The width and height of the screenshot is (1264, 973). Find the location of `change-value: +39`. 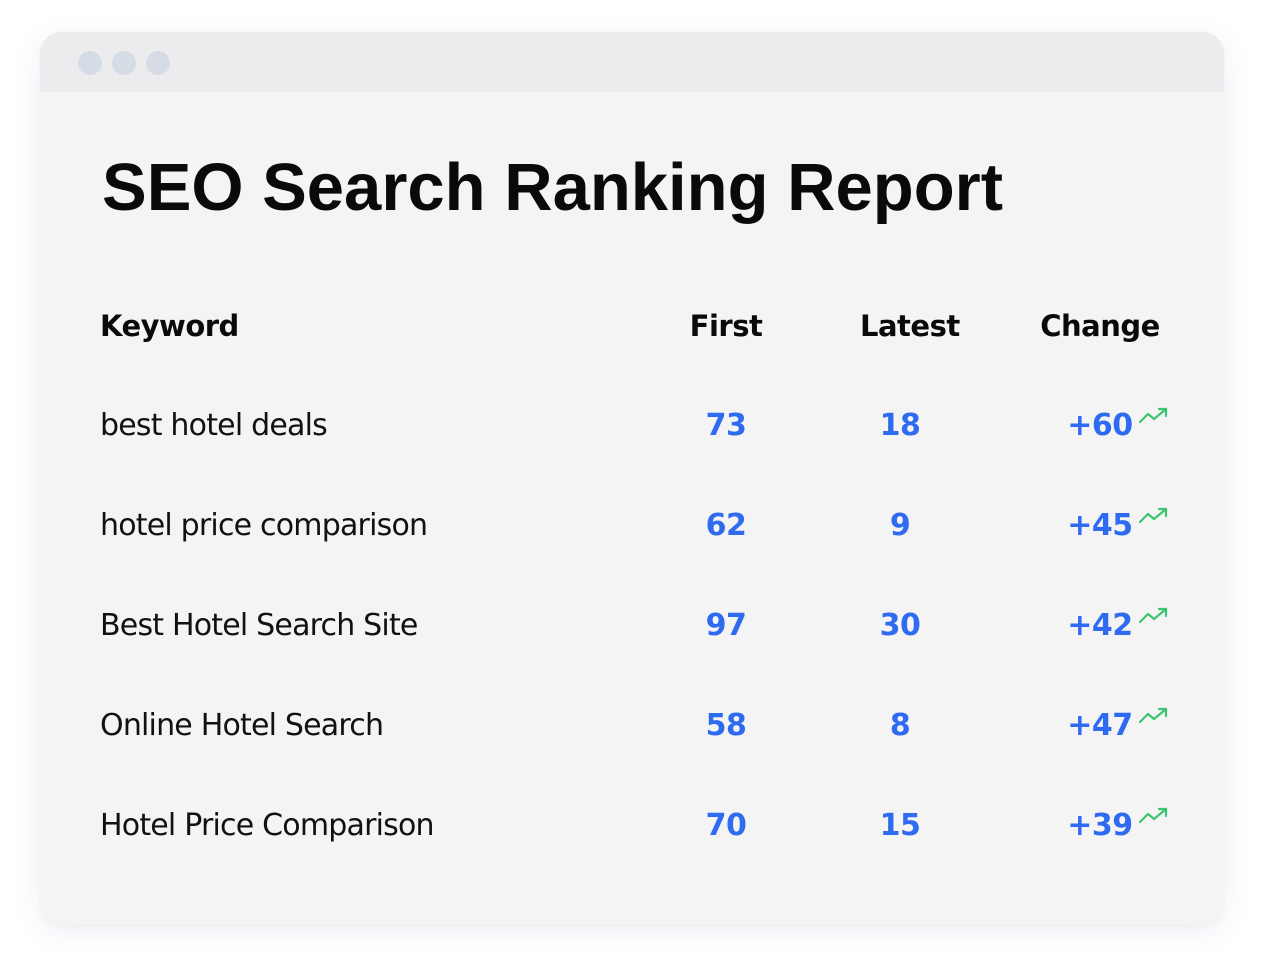

change-value: +39 is located at coordinates (1100, 825).